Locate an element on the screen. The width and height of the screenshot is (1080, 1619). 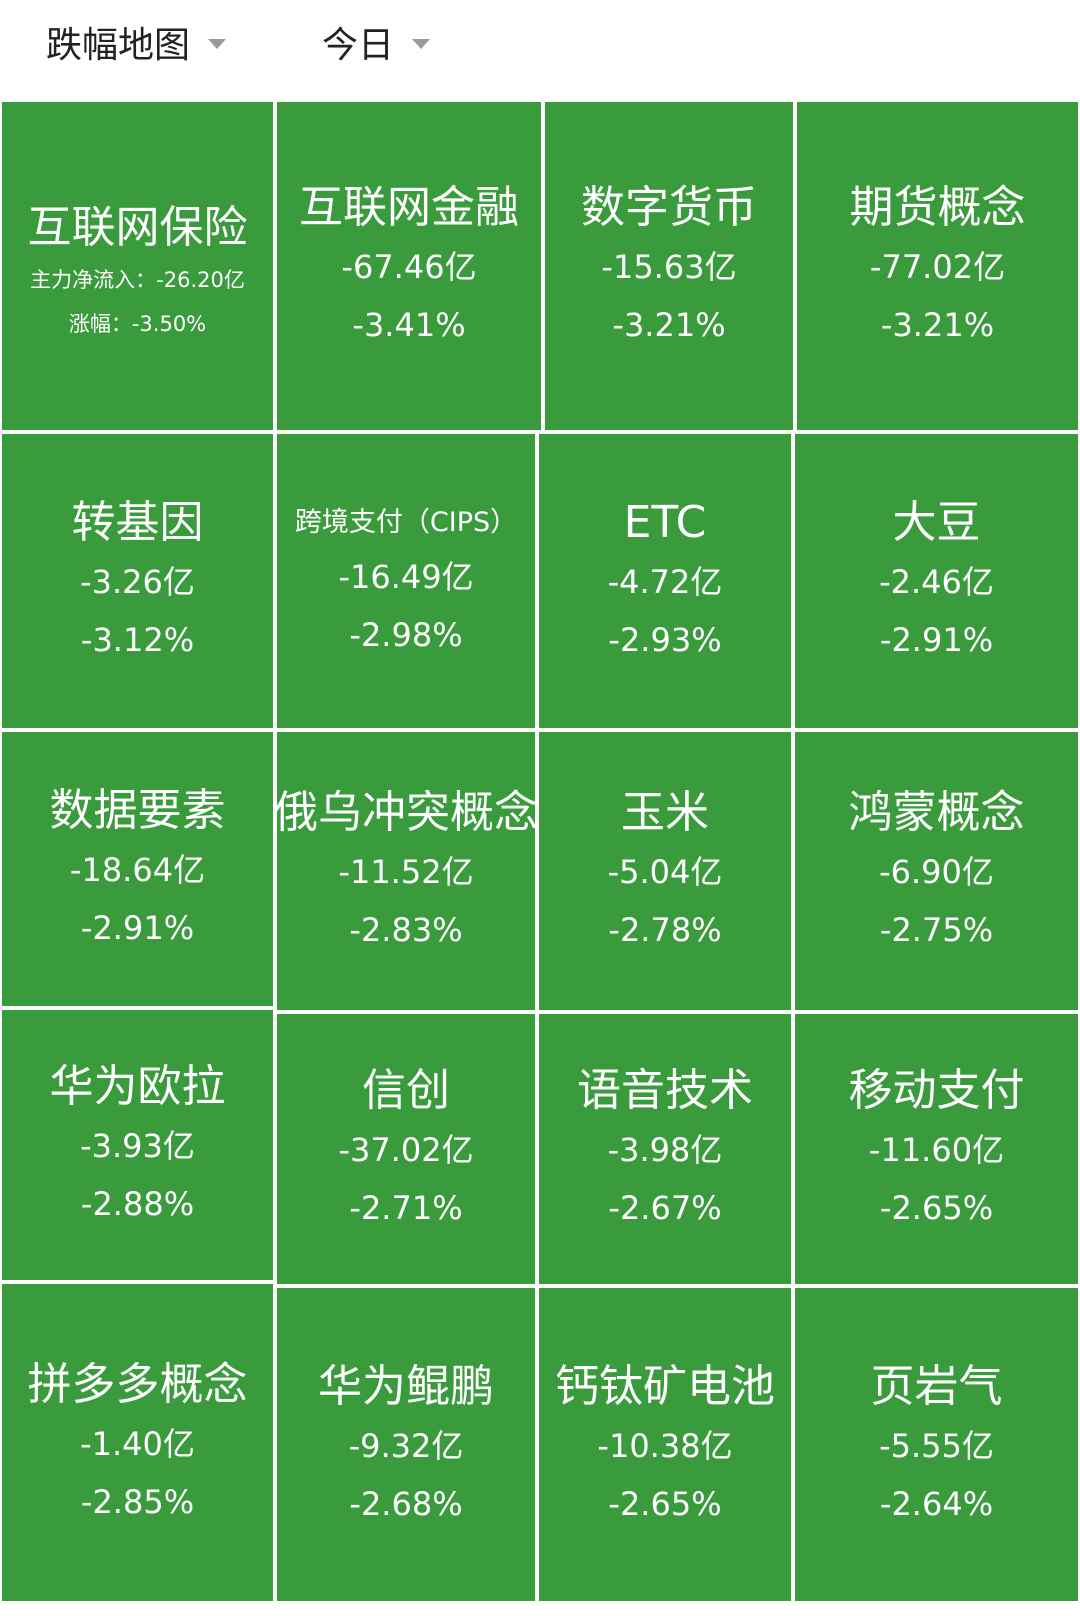
sector-name: 信创 is located at coordinates (406, 1090).